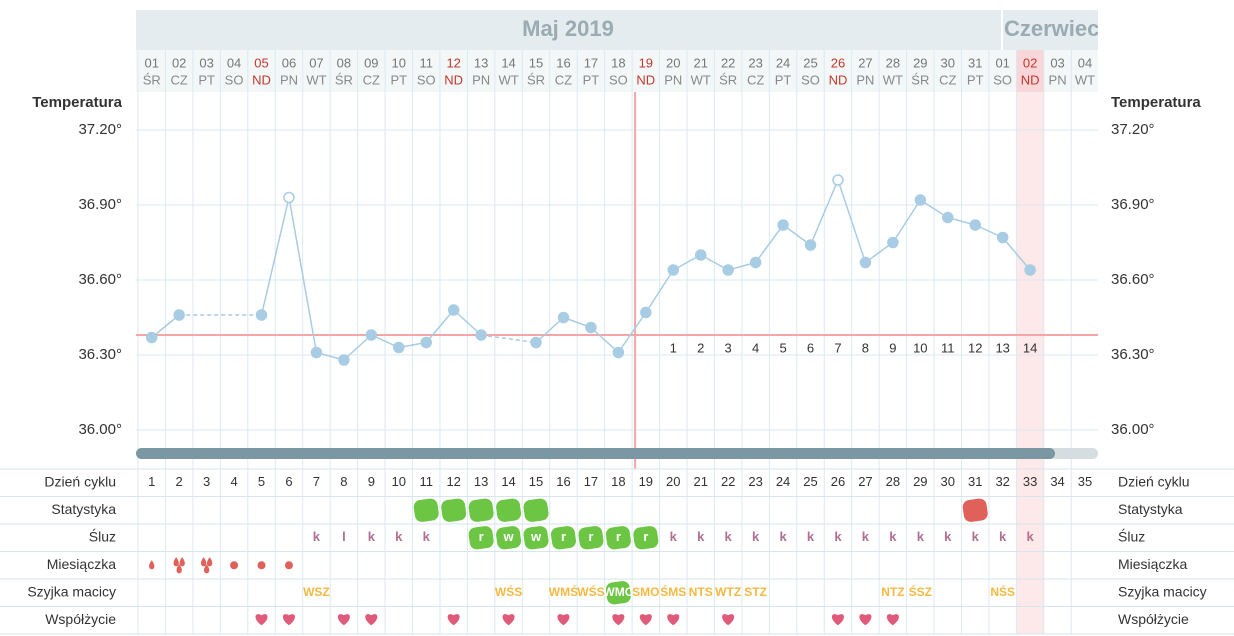 The width and height of the screenshot is (1234, 636). Describe the element at coordinates (536, 79) in the screenshot. I see `weekday-label: ŚR` at that location.